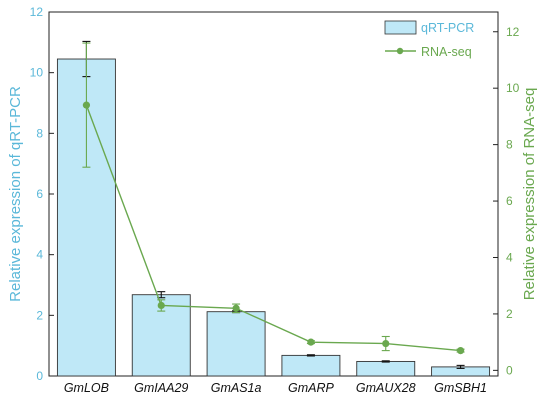 The width and height of the screenshot is (550, 404). I want to click on y-axis-title-left: Relative expression of qRT-PCR, so click(15, 194).